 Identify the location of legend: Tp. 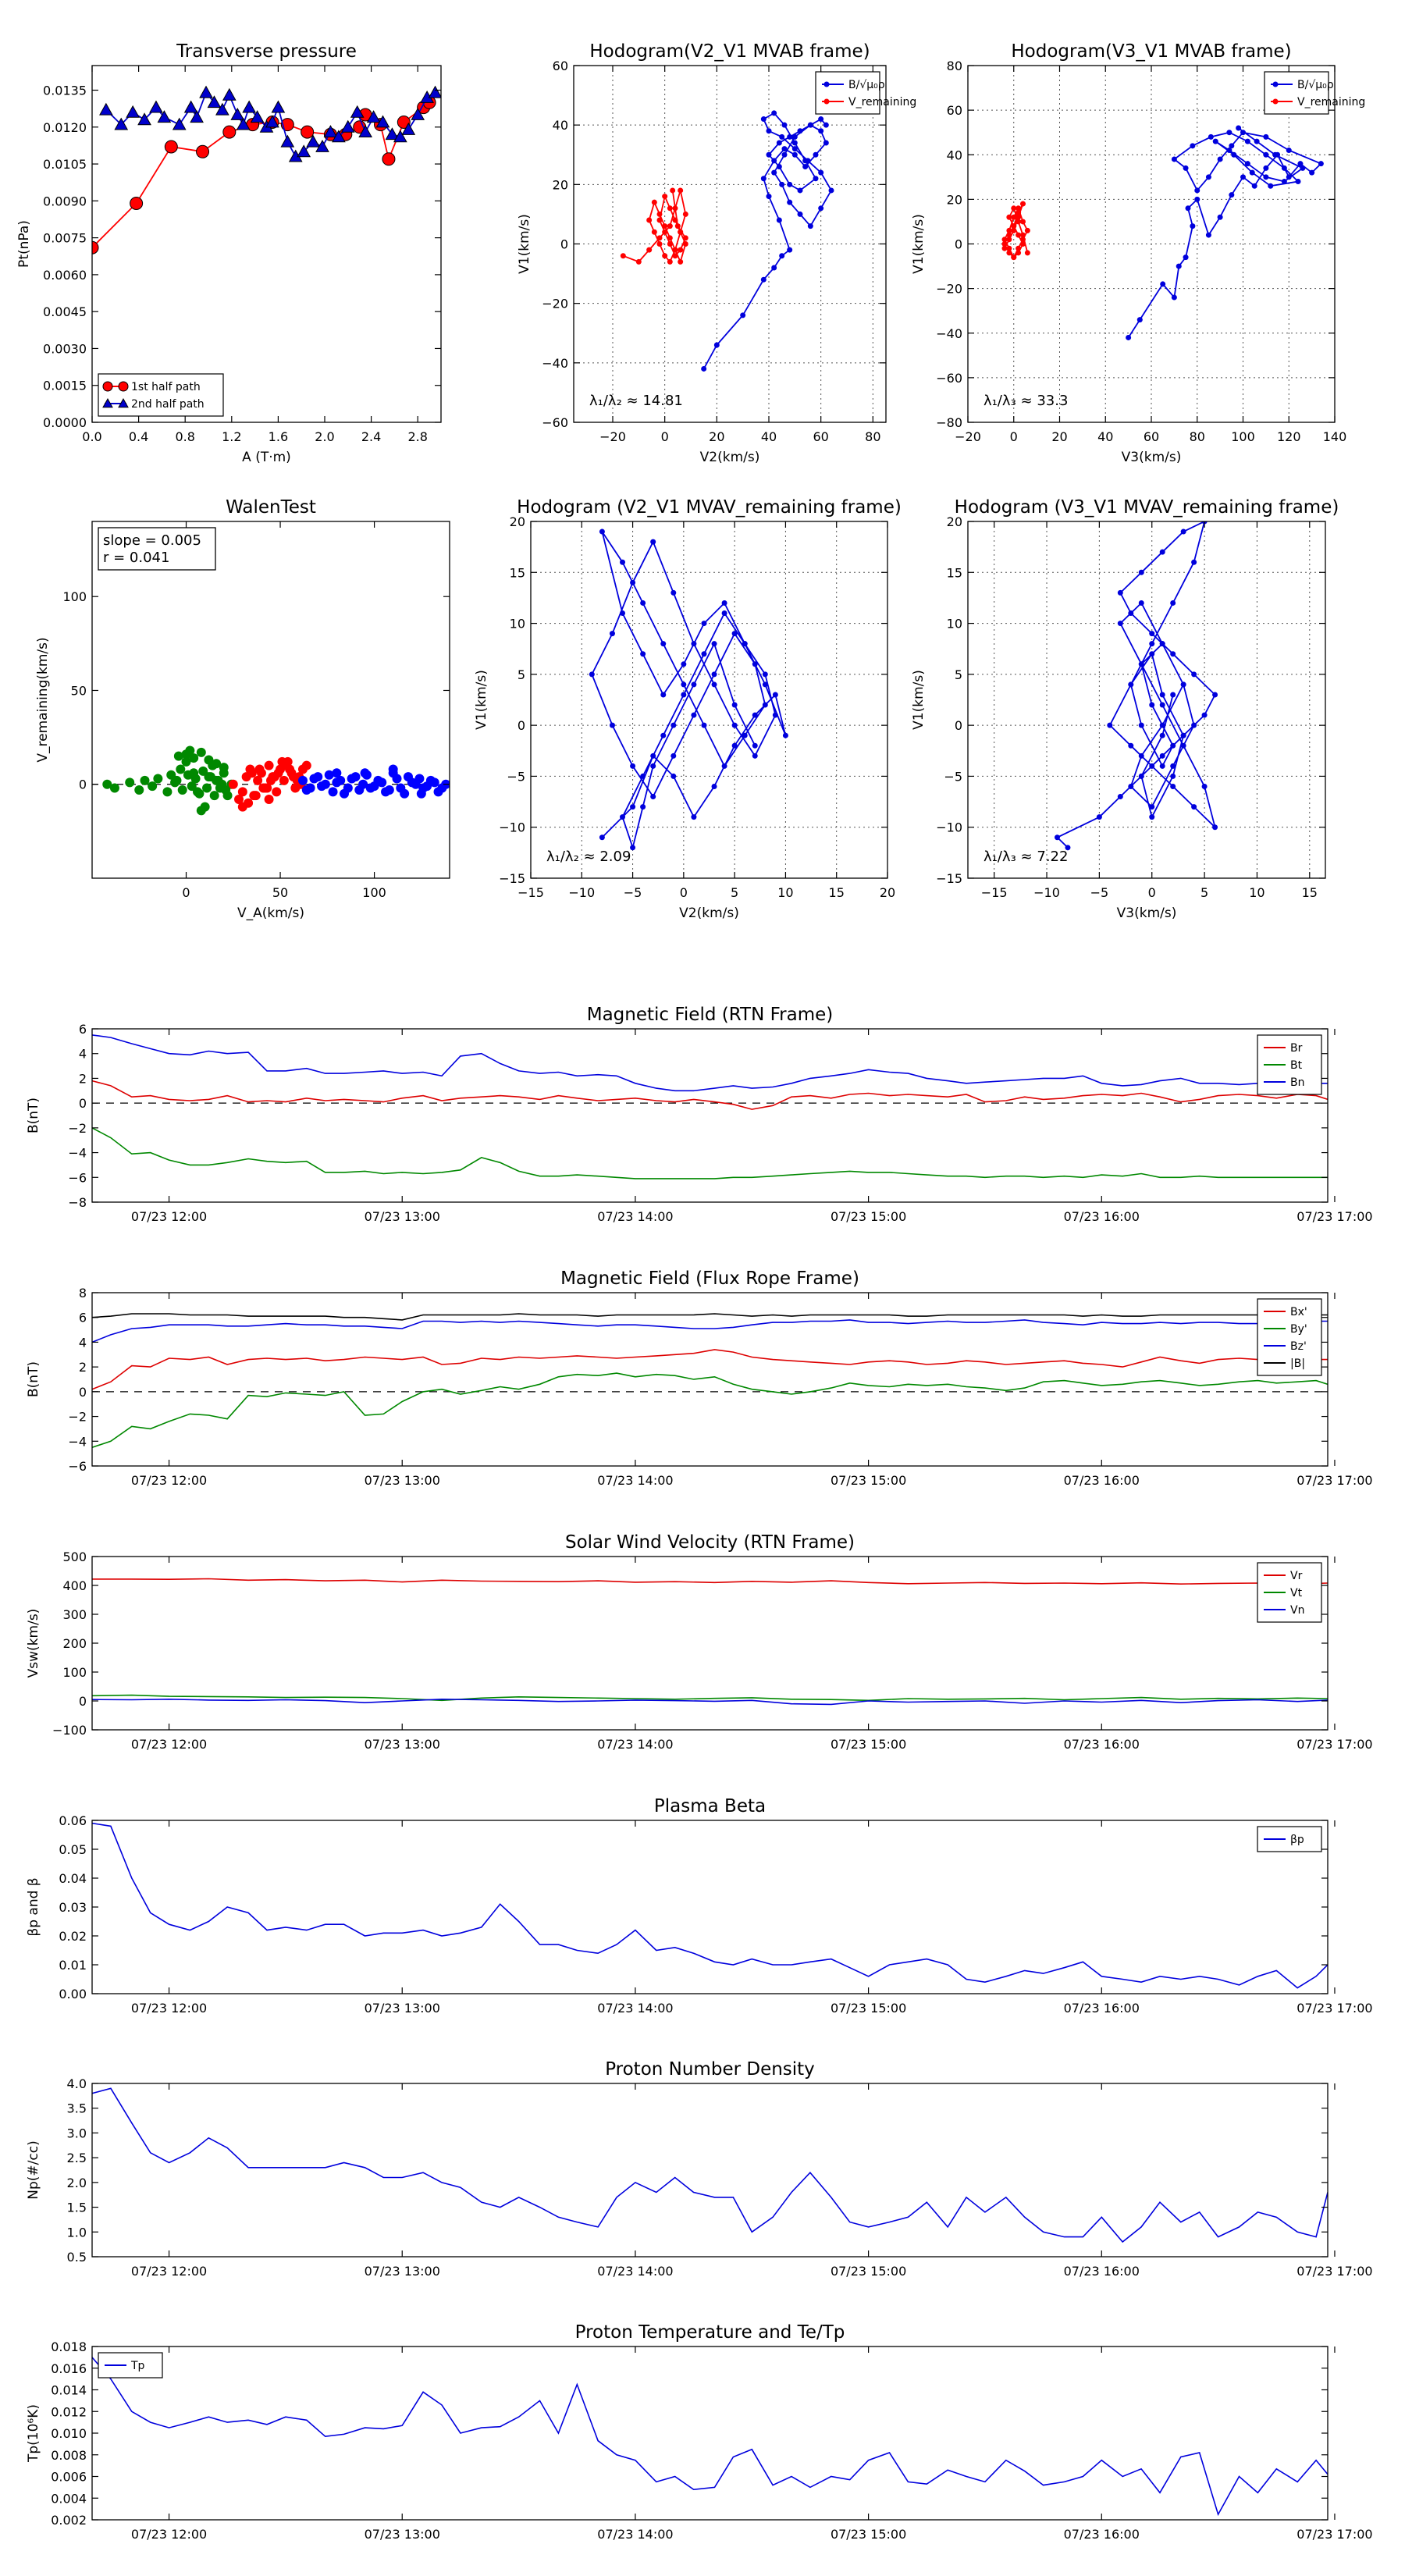
(130, 2365).